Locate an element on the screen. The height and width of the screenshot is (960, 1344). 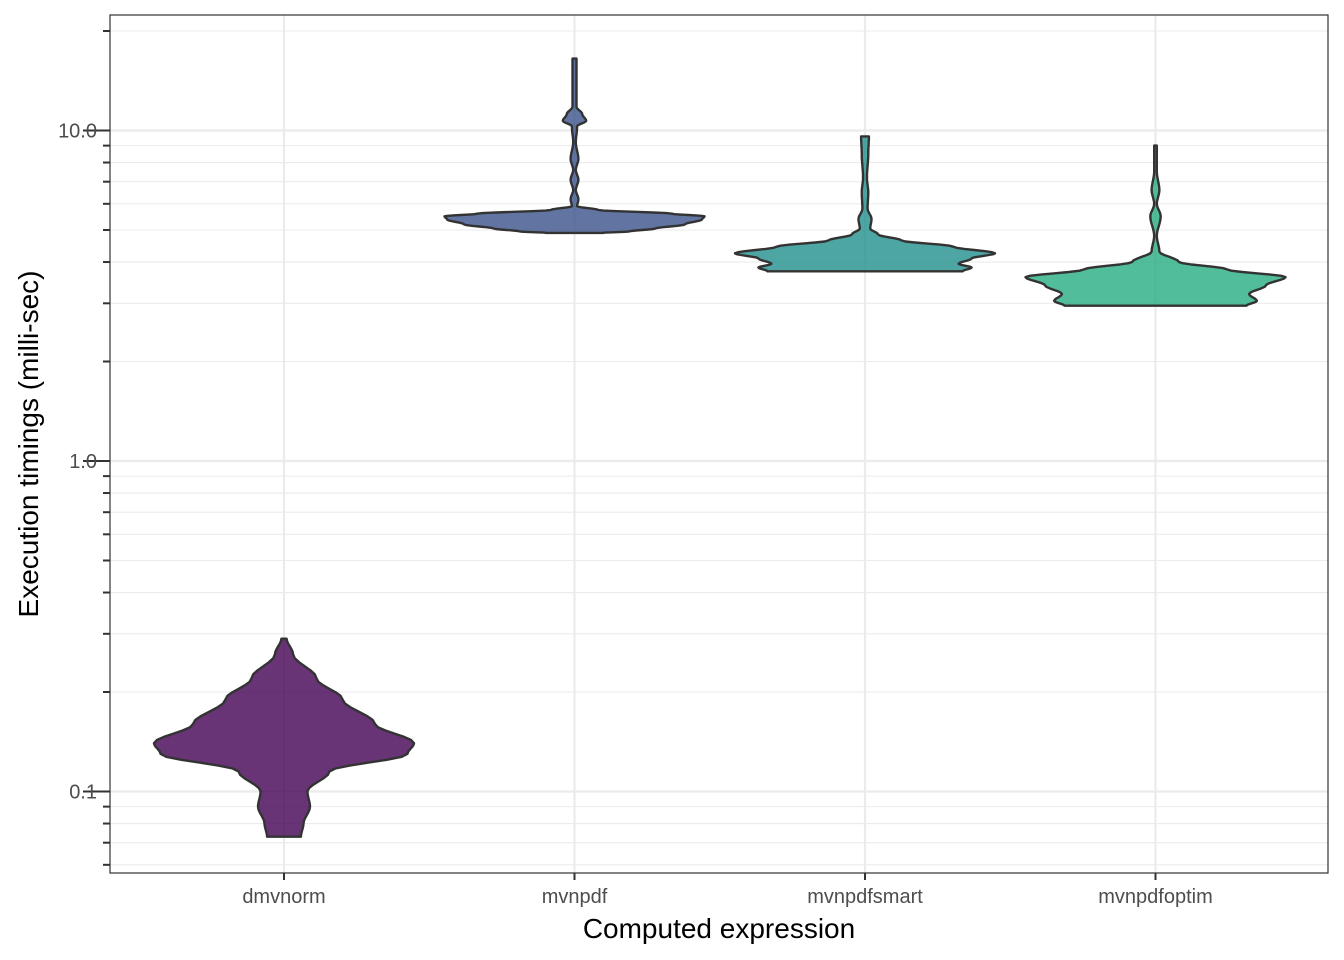
y-tick-label: 0.1 is located at coordinates (83, 793).